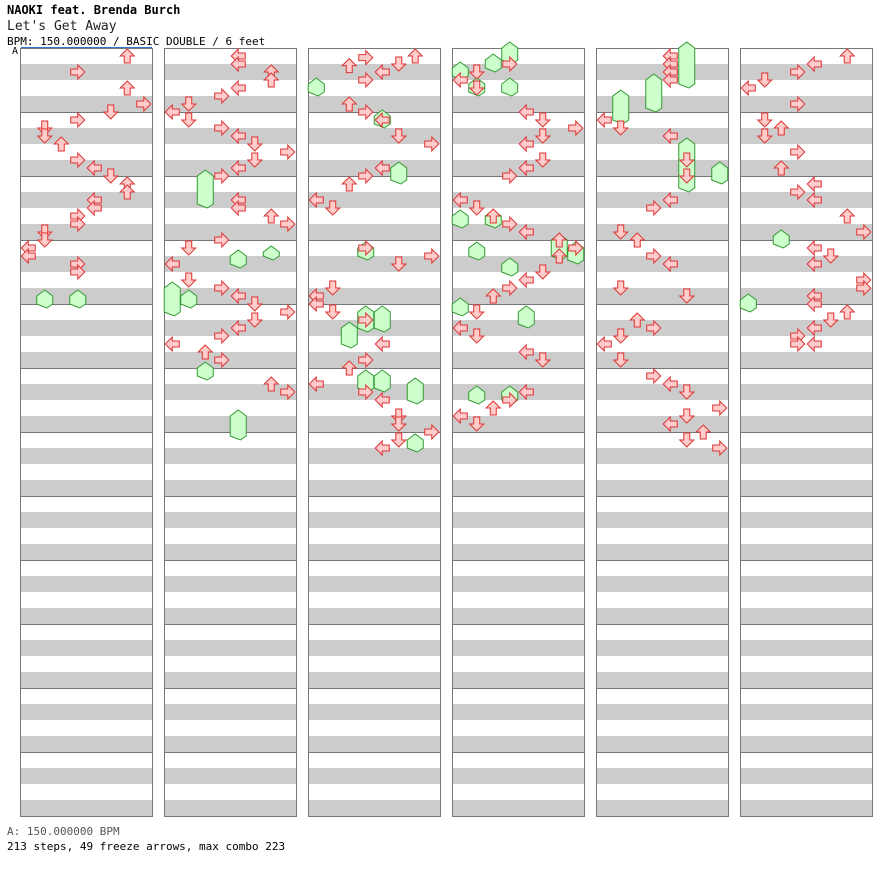 The width and height of the screenshot is (896, 876). What do you see at coordinates (86, 47) in the screenshot?
I see `bpm-marker-line` at bounding box center [86, 47].